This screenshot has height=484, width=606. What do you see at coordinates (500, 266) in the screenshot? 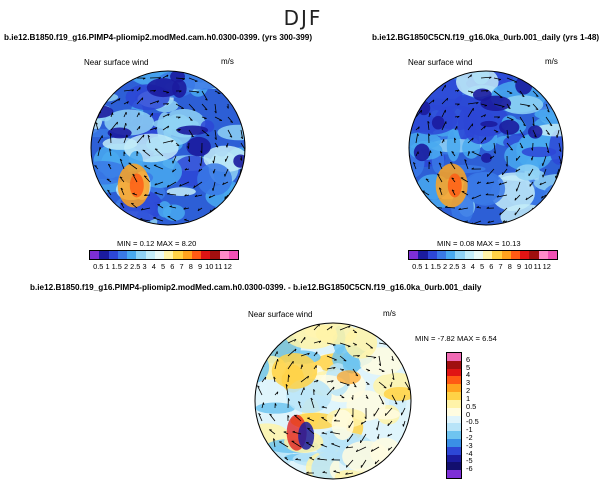
I see `colorbar-tick-label: 7` at bounding box center [500, 266].